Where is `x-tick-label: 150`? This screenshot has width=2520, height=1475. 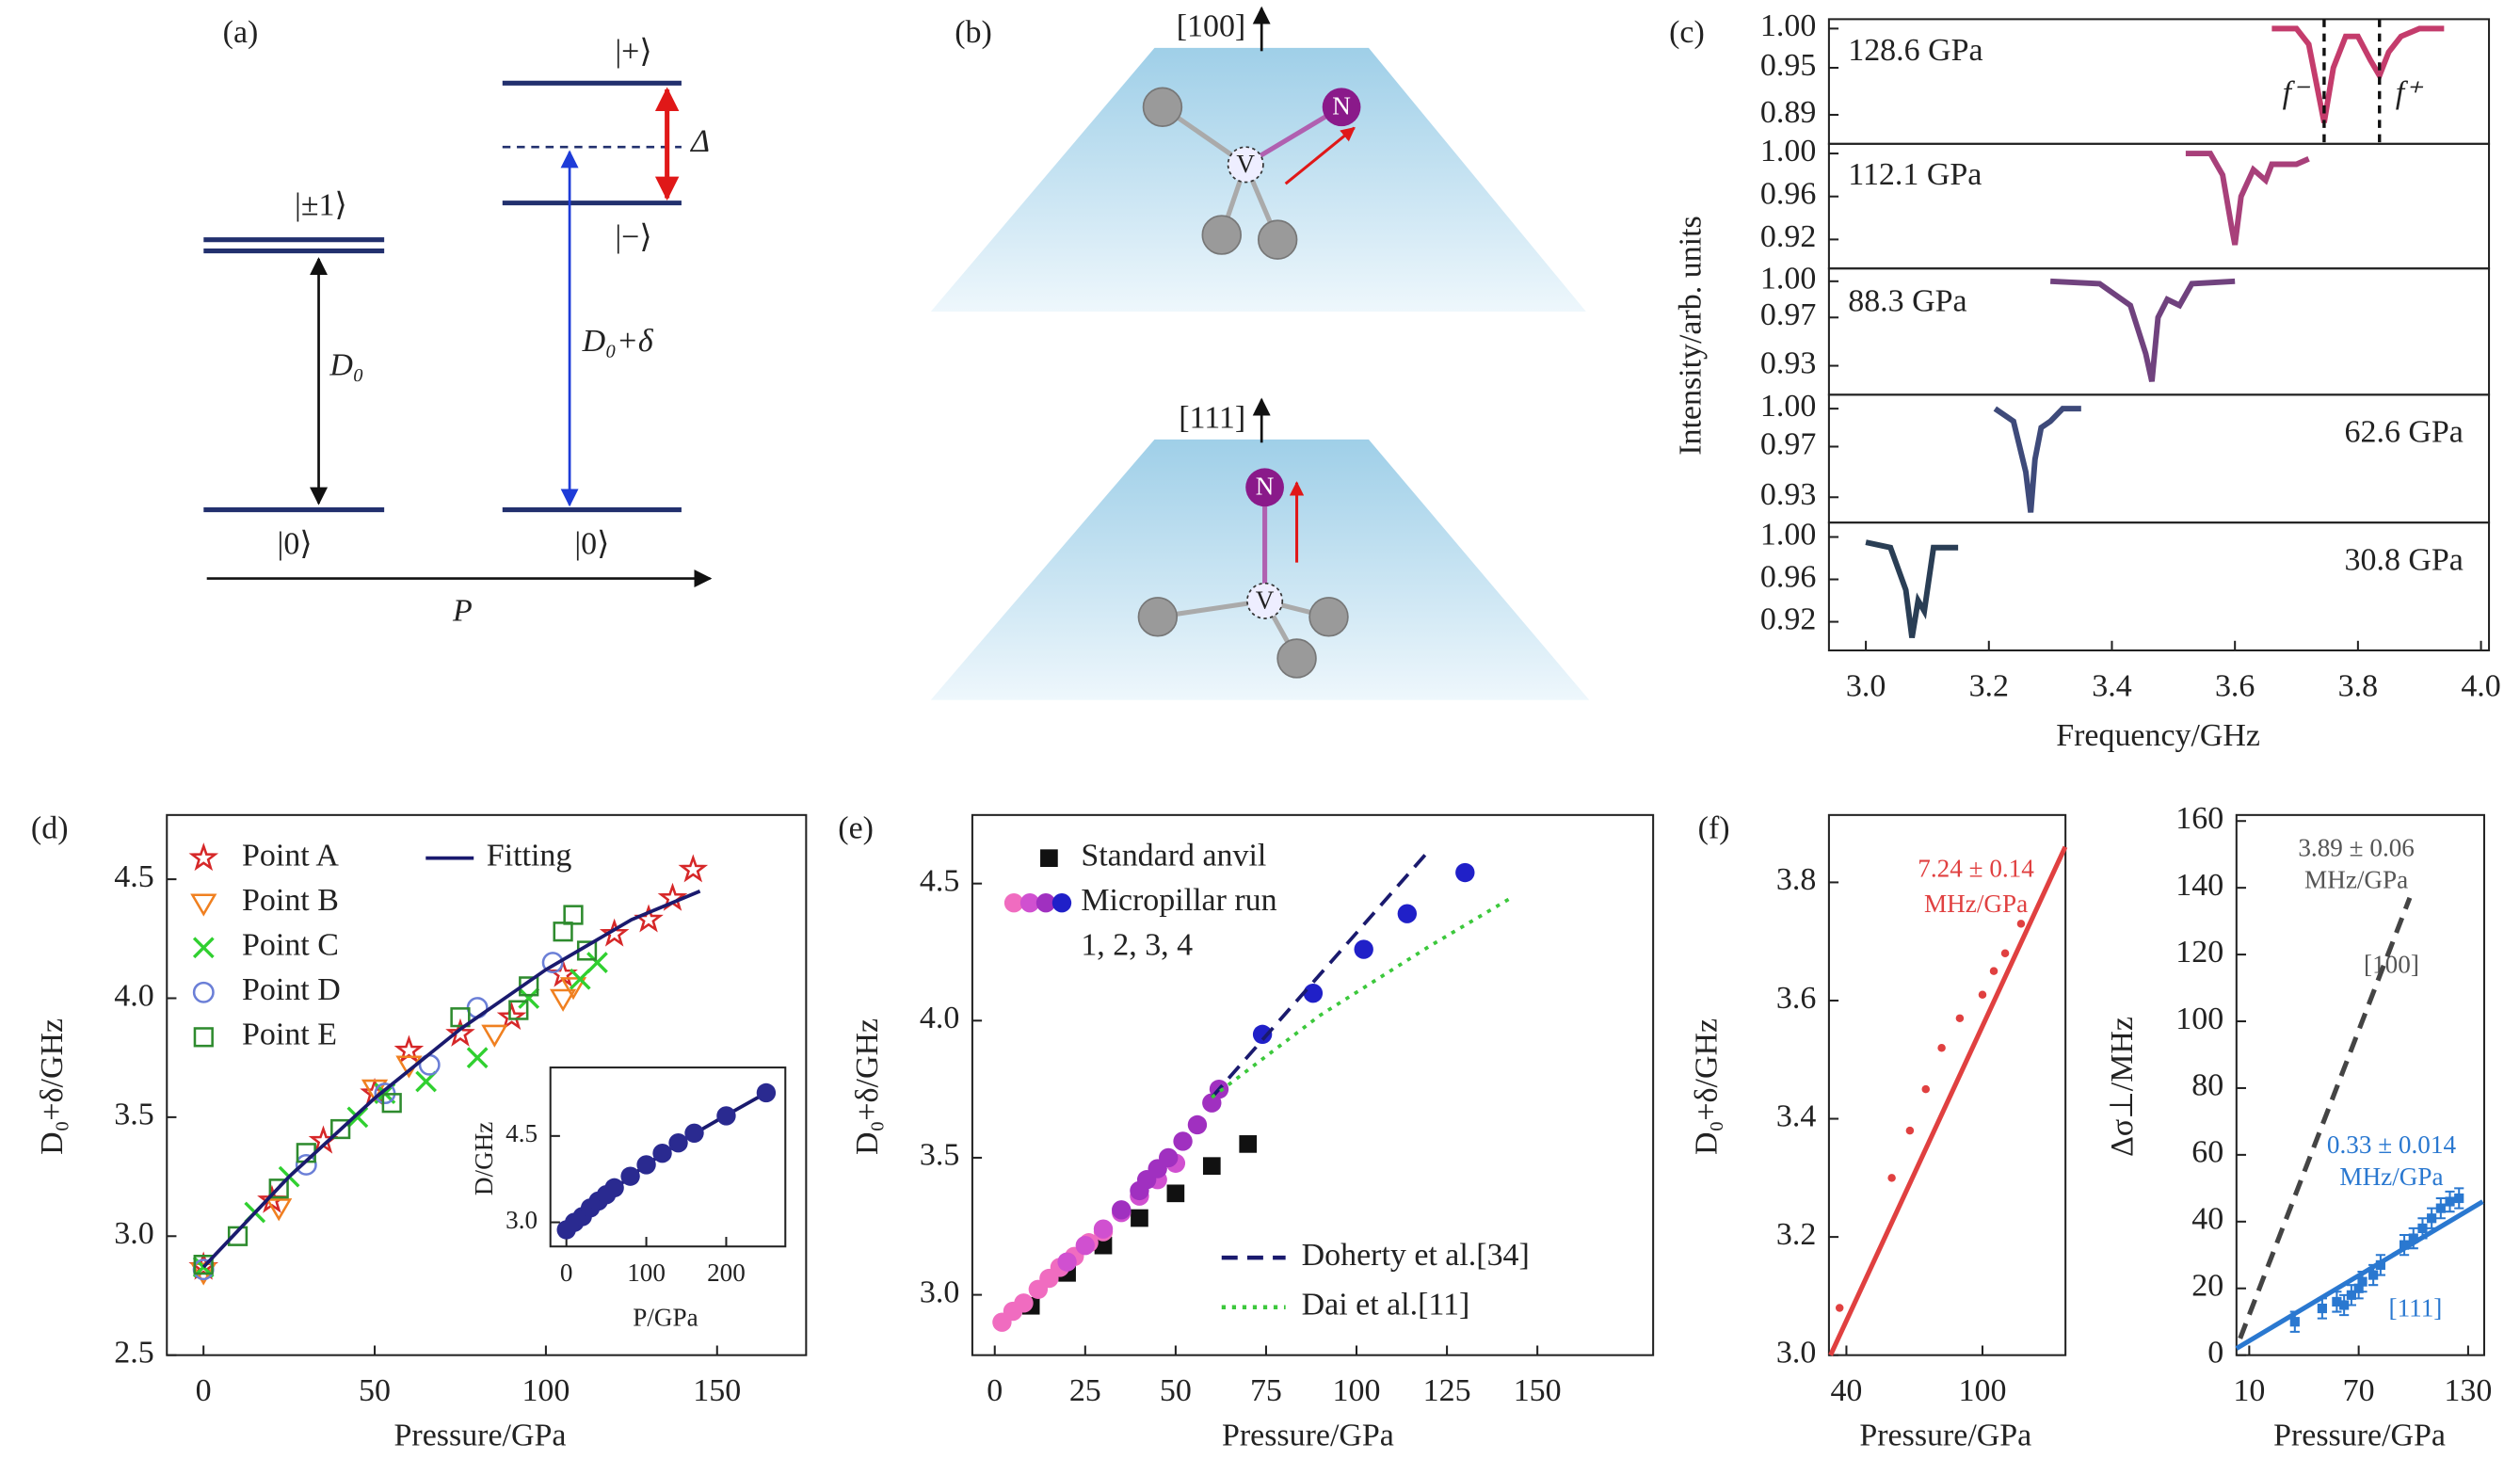 x-tick-label: 150 is located at coordinates (1538, 1390).